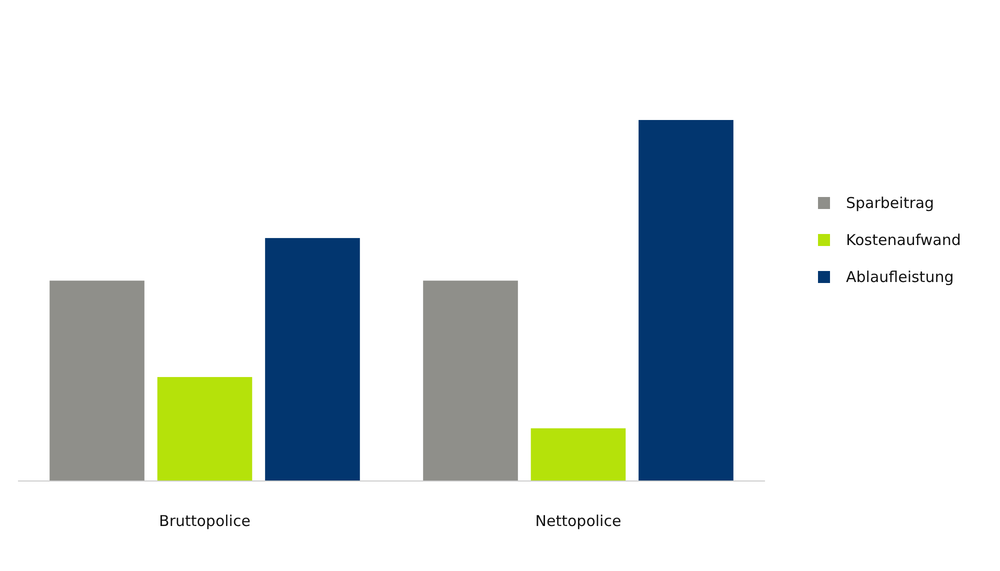 This screenshot has width=1000, height=571. Describe the element at coordinates (578, 521) in the screenshot. I see `x-tick-label: Nettopolice` at that location.